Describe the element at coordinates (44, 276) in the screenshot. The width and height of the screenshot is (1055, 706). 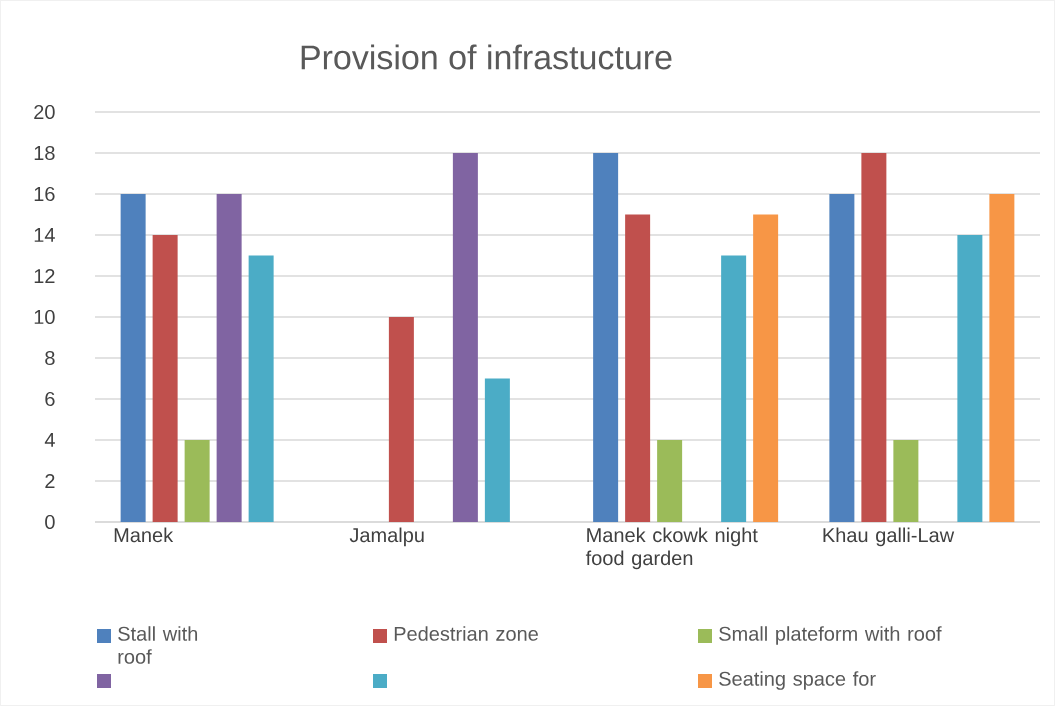
I see `y-tick-label: 12` at that location.